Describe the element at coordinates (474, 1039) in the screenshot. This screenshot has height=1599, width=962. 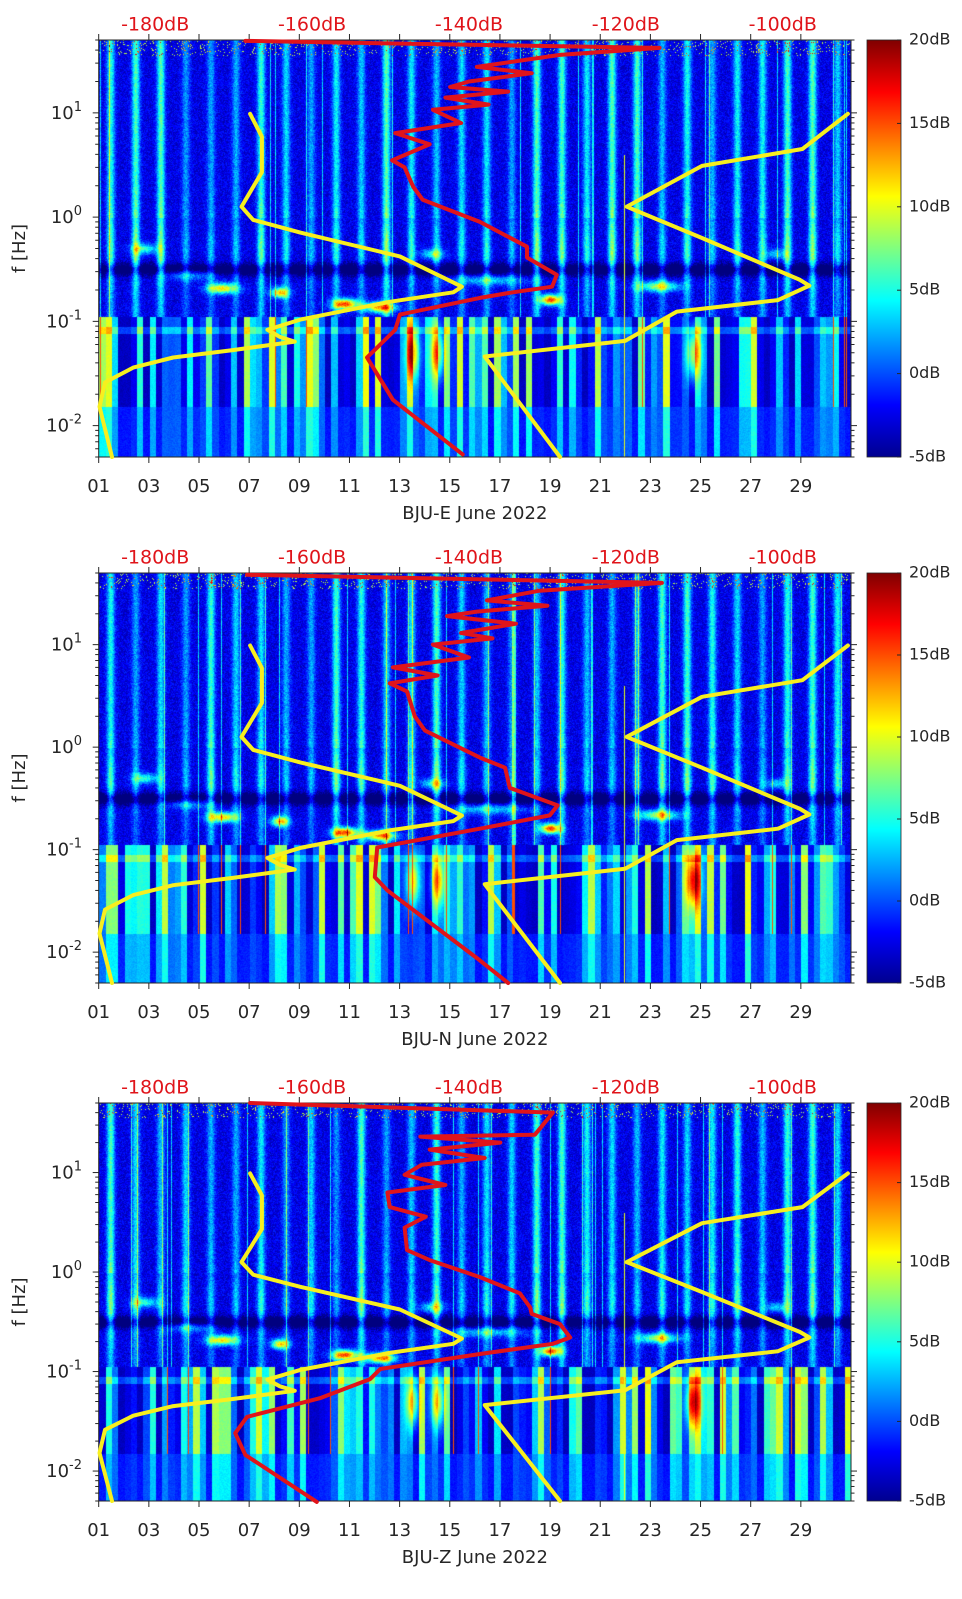
I see `x-axis-label: BJU-N June 2022` at that location.